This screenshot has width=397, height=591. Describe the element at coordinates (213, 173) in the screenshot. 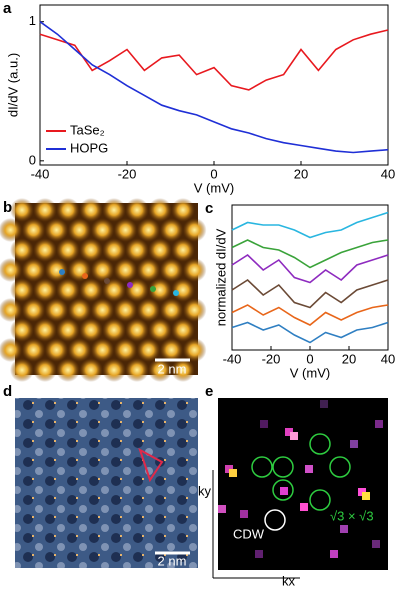

I see `x-tick-label: 0` at that location.